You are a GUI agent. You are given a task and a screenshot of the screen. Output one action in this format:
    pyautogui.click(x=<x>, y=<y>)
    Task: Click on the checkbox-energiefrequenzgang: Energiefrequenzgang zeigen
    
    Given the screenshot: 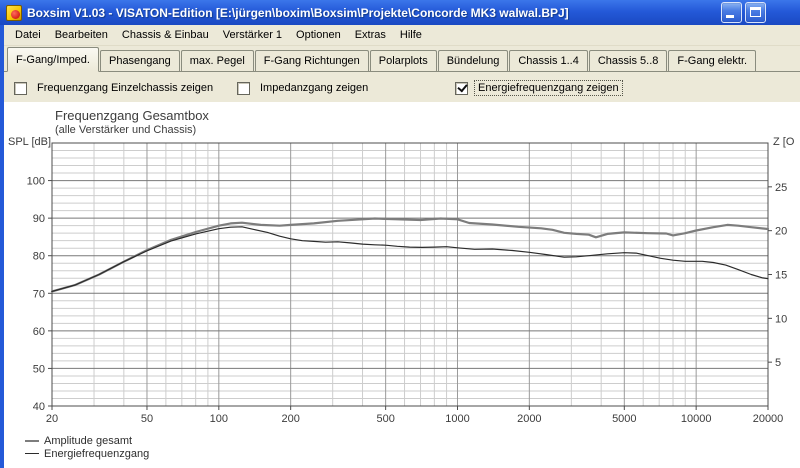 What is the action you would take?
    pyautogui.click(x=539, y=88)
    